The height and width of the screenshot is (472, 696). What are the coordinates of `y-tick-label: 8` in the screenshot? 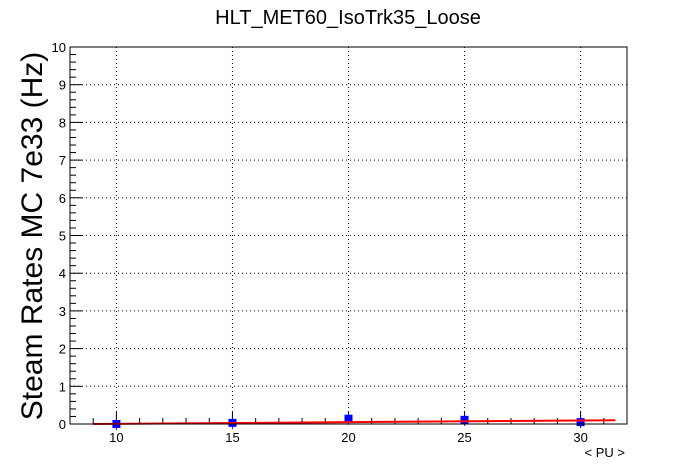 It's located at (62, 122).